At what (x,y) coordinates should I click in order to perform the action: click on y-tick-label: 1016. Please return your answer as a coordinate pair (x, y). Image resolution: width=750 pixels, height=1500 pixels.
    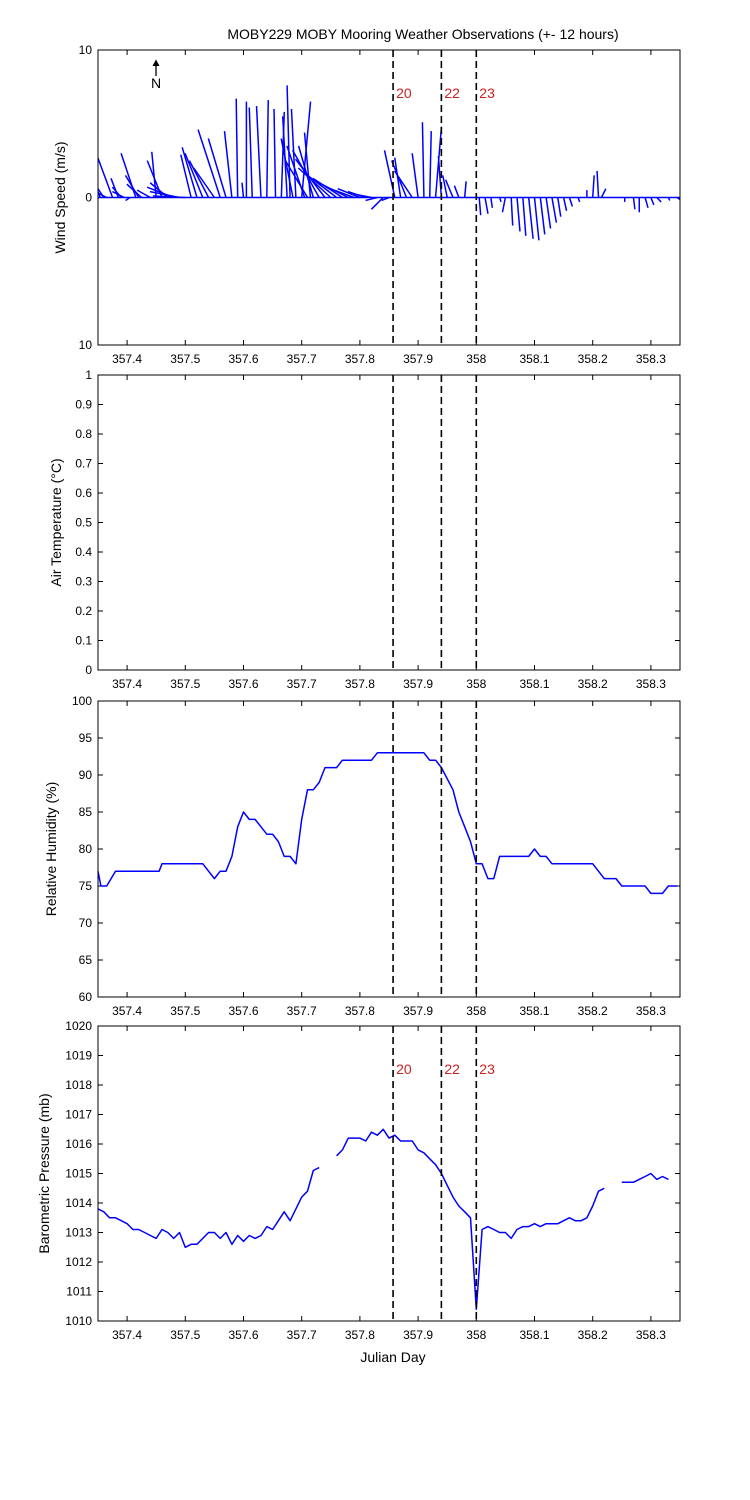
    Looking at the image, I should click on (78, 1144).